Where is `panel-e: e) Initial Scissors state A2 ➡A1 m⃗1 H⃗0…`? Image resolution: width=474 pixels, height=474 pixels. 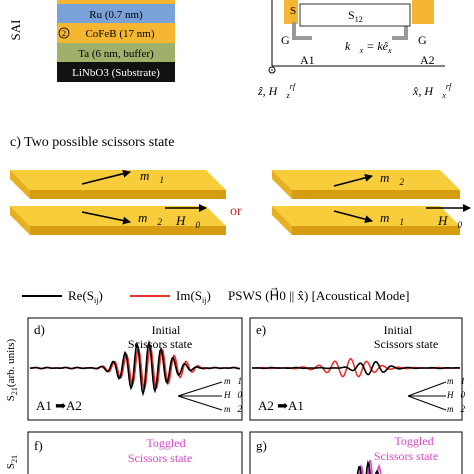 panel-e: e) Initial Scissors state A2 ➡A1 m⃗1 H⃗0… is located at coordinates (357, 369).